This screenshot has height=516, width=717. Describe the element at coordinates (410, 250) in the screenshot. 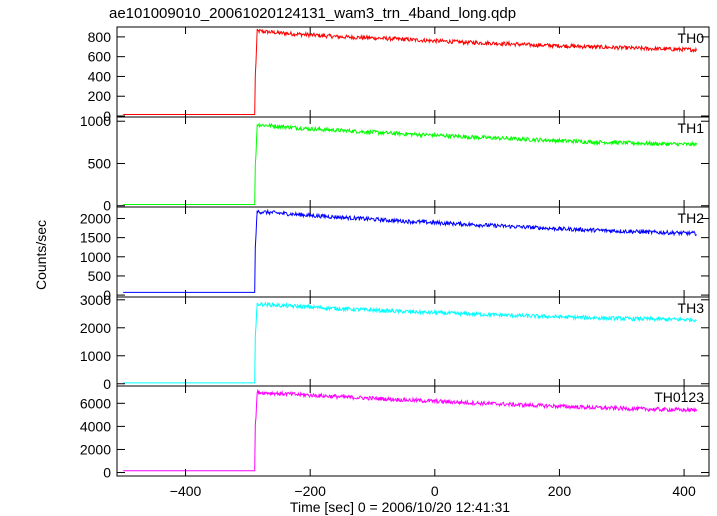

I see `series-line-th2` at that location.